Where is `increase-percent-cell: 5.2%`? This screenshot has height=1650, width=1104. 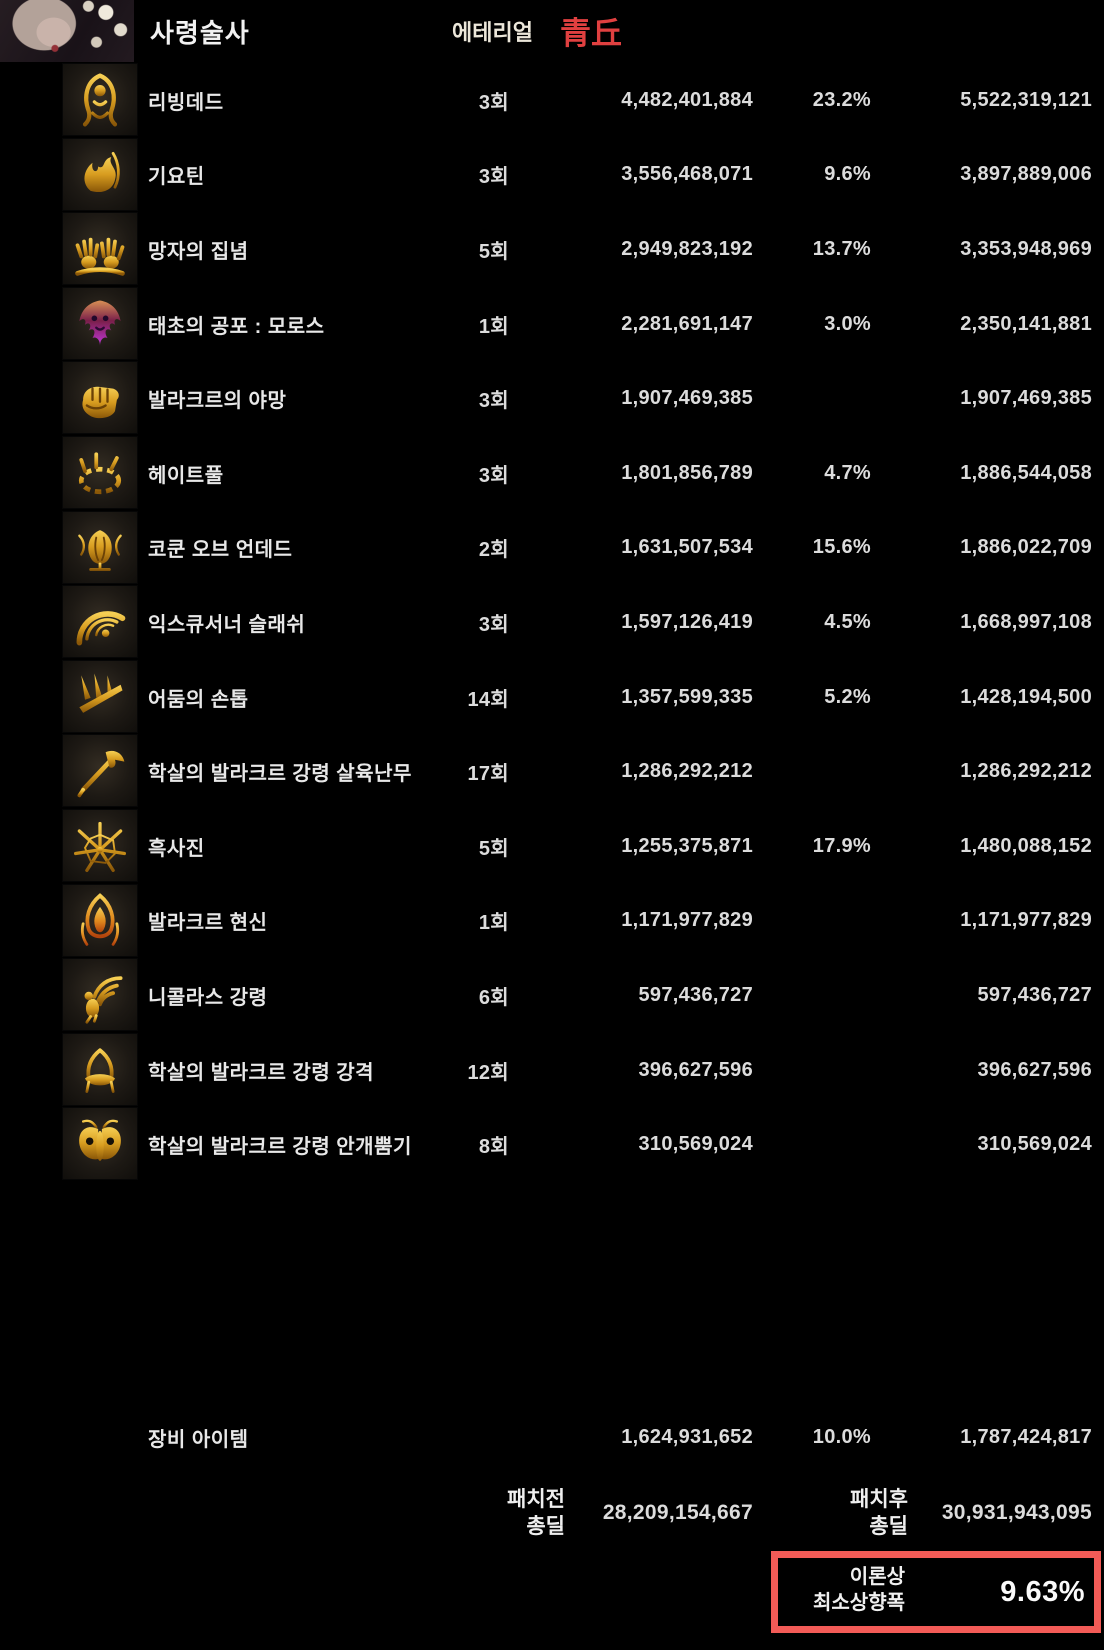
increase-percent-cell: 5.2% is located at coordinates (847, 696).